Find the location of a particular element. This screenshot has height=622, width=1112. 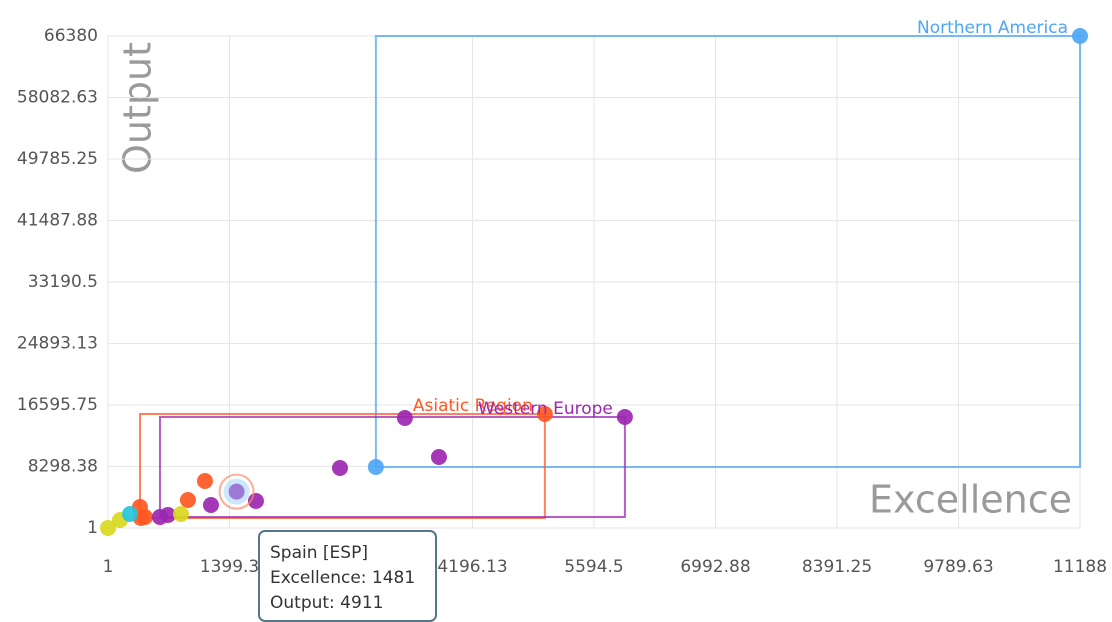

y-tick-label: 49785.25 is located at coordinates (57, 159).